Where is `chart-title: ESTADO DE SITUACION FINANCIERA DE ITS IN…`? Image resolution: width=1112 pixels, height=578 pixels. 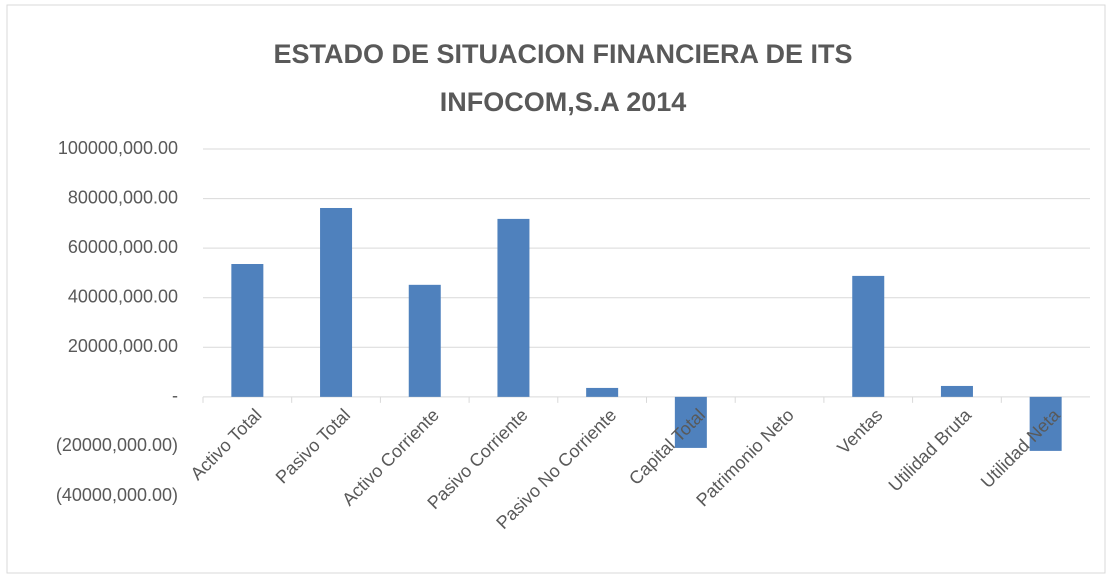 chart-title: ESTADO DE SITUACION FINANCIERA DE ITS IN… is located at coordinates (563, 78).